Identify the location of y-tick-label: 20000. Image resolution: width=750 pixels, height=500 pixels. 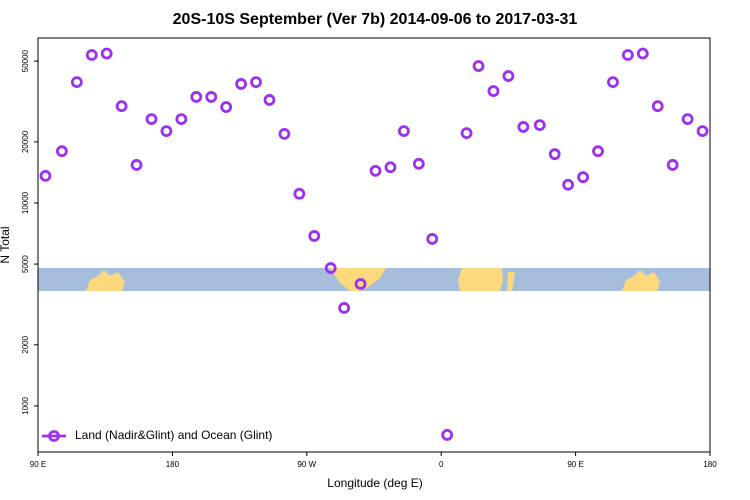
(25, 141).